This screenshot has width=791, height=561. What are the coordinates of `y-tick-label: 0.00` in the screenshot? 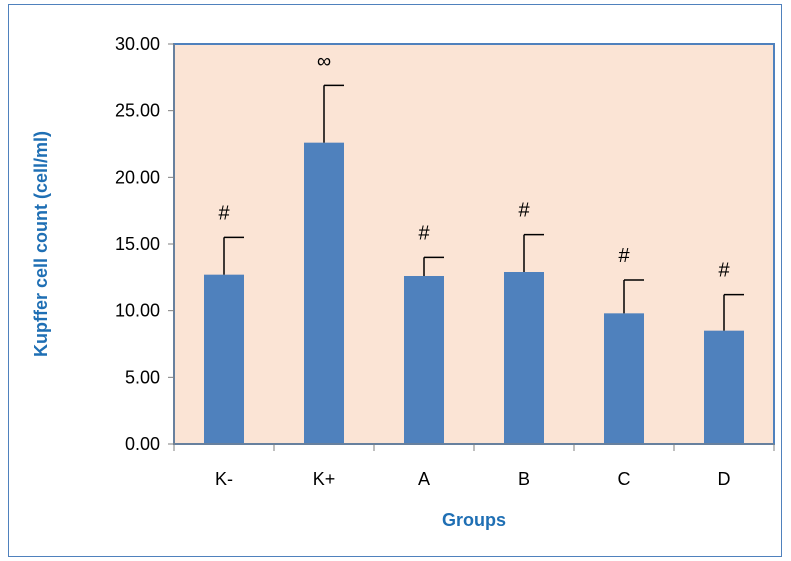 It's located at (142, 444).